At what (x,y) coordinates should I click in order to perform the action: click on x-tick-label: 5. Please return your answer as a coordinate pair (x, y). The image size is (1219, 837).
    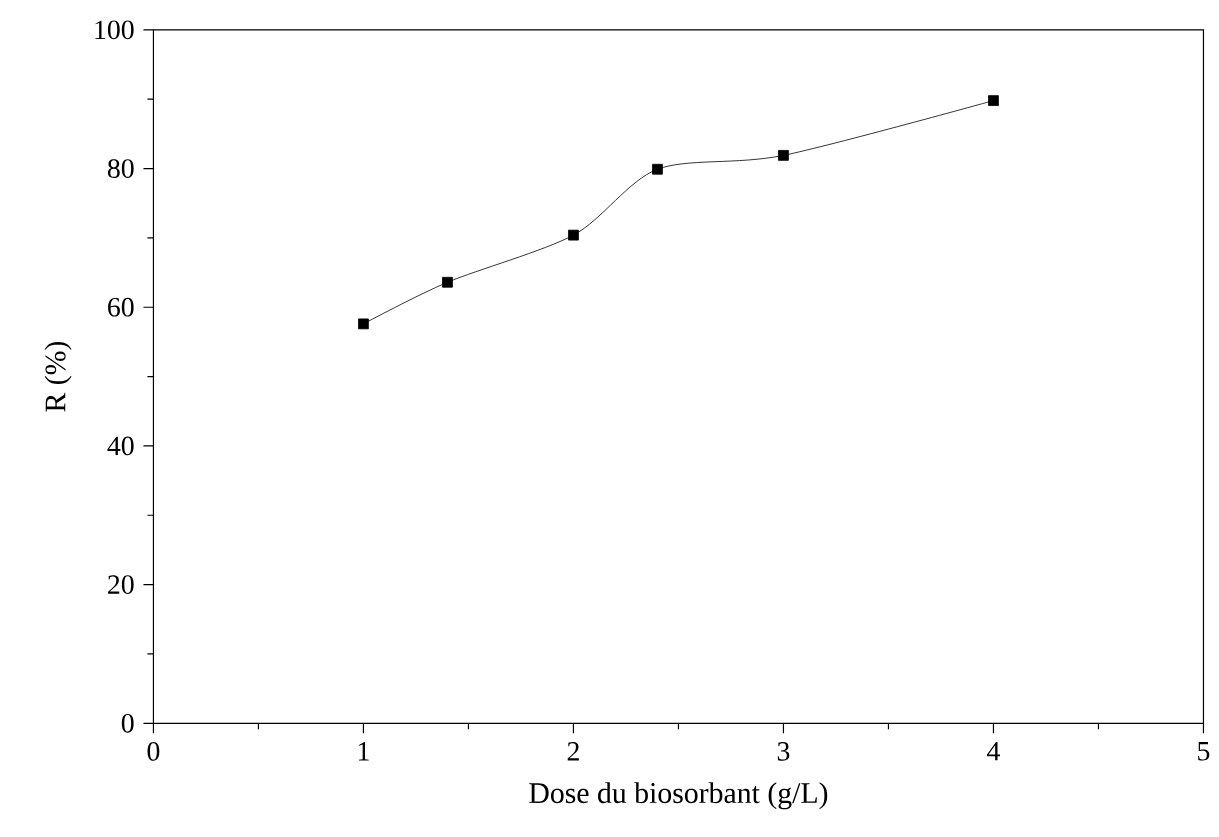
    Looking at the image, I should click on (1204, 751).